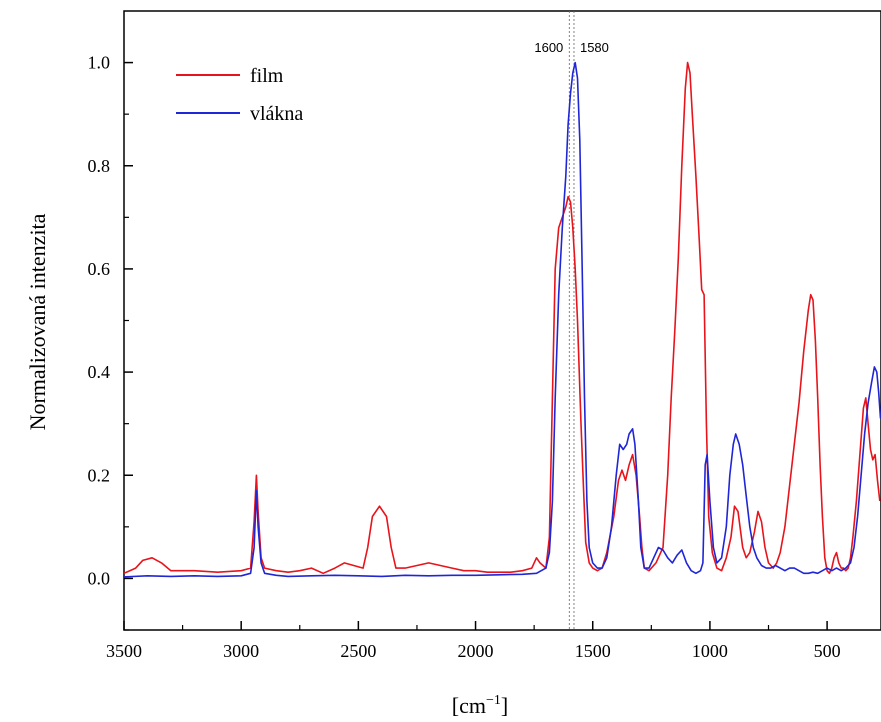 This screenshot has width=881, height=722. I want to click on x-tick-label: 500, so click(827, 651).